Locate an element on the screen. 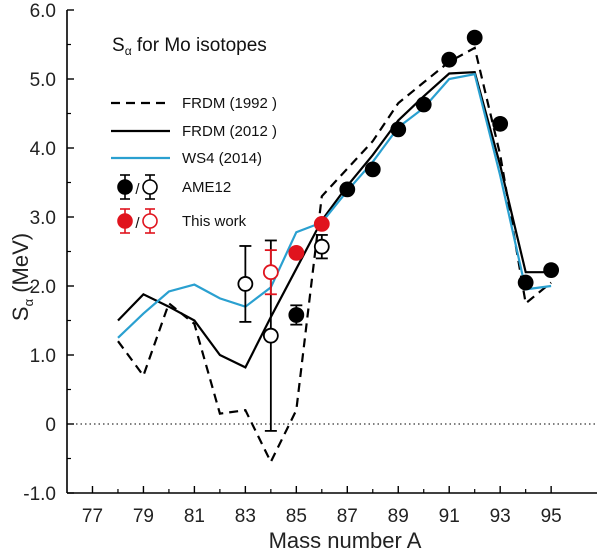 The width and height of the screenshot is (600, 553). y-axis-title: Sα (MeV) is located at coordinates (22, 277).